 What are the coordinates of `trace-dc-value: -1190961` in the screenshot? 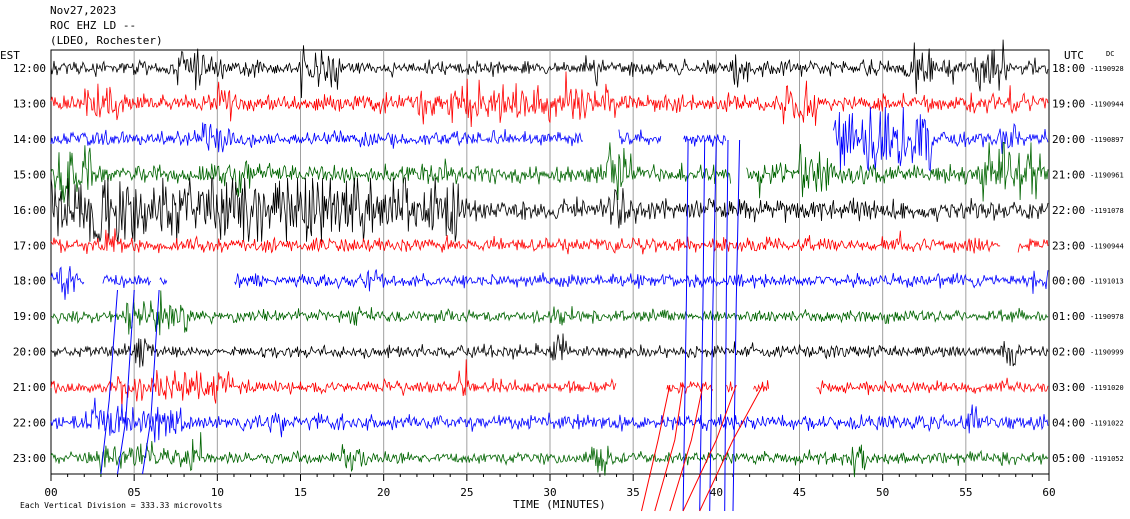 It's located at (1107, 175).